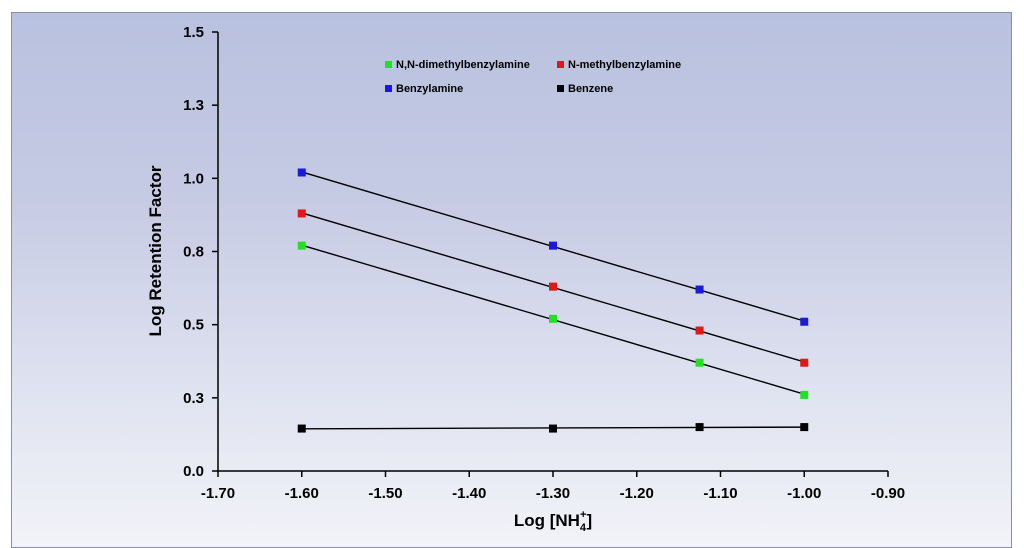 This screenshot has width=1024, height=548. What do you see at coordinates (155, 250) in the screenshot?
I see `y-axis-title: Log Retention Factor` at bounding box center [155, 250].